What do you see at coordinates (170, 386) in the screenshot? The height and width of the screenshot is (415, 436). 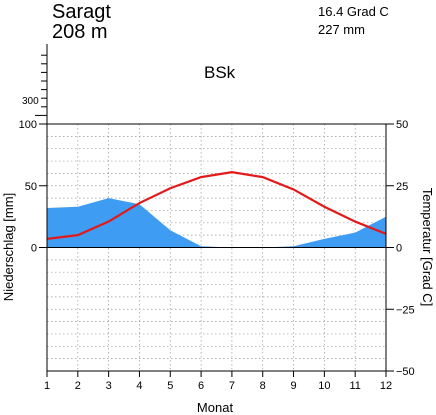 I see `x-tick-label: 5` at bounding box center [170, 386].